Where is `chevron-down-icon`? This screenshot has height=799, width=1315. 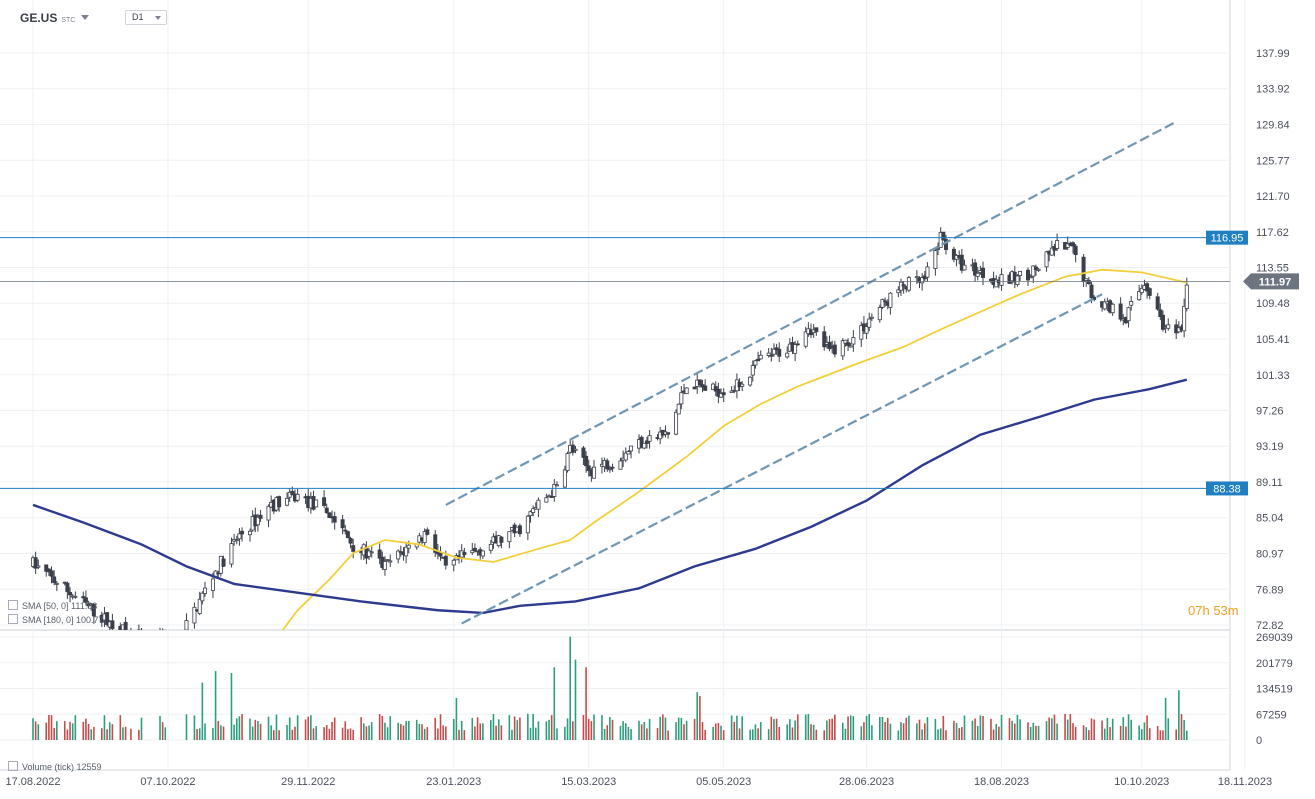 chevron-down-icon is located at coordinates (158, 18).